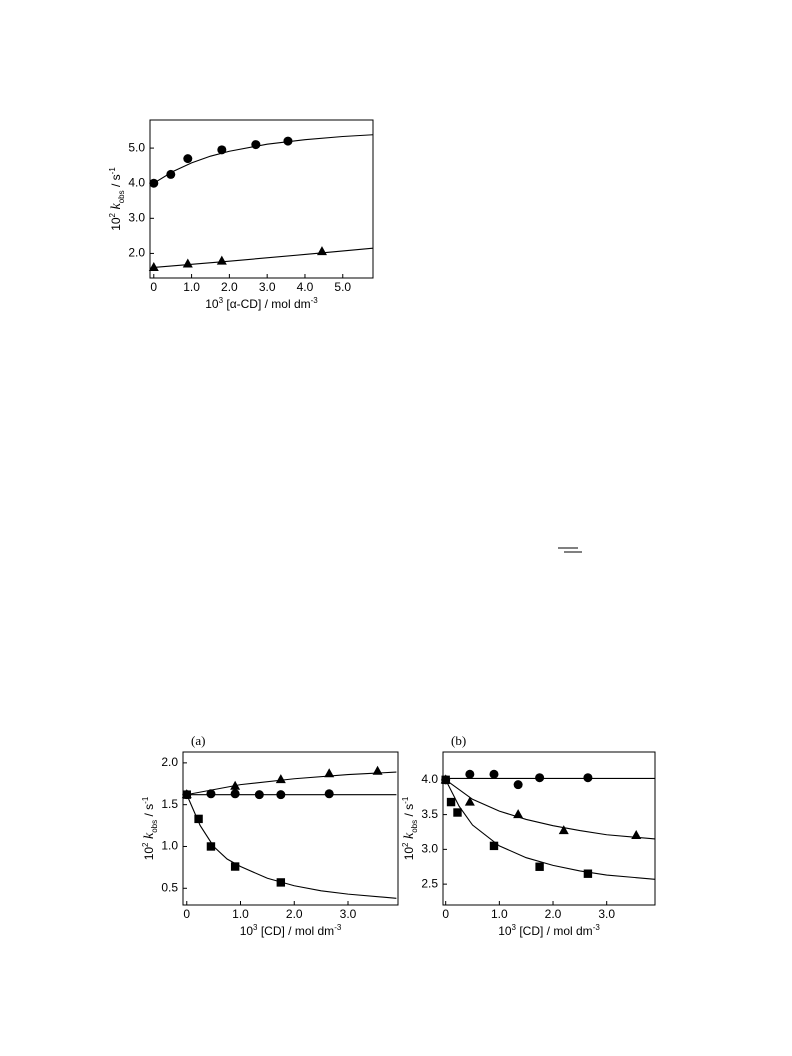  What do you see at coordinates (305, 287) in the screenshot?
I see `x-tick-label: 4.0` at bounding box center [305, 287].